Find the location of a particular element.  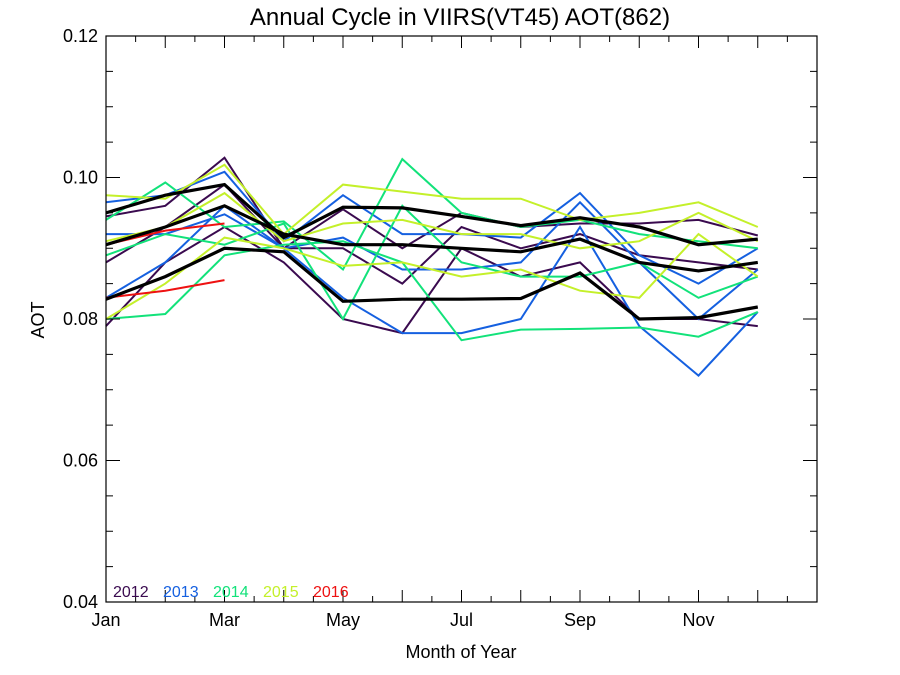

x-axis-label: Month of Year is located at coordinates (460, 652).